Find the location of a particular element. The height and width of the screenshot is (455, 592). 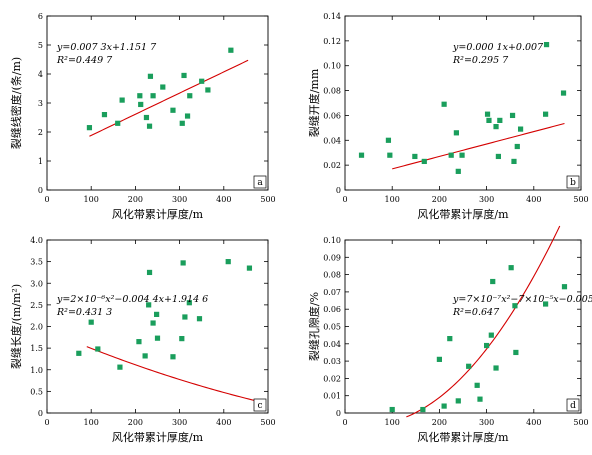

panel-label-box is located at coordinates (260, 405).